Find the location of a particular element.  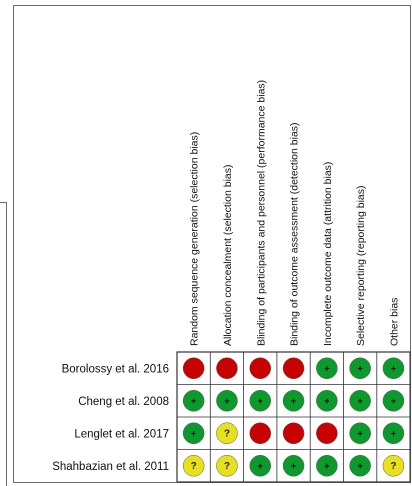

domain-header: Other bias is located at coordinates (394, 322).